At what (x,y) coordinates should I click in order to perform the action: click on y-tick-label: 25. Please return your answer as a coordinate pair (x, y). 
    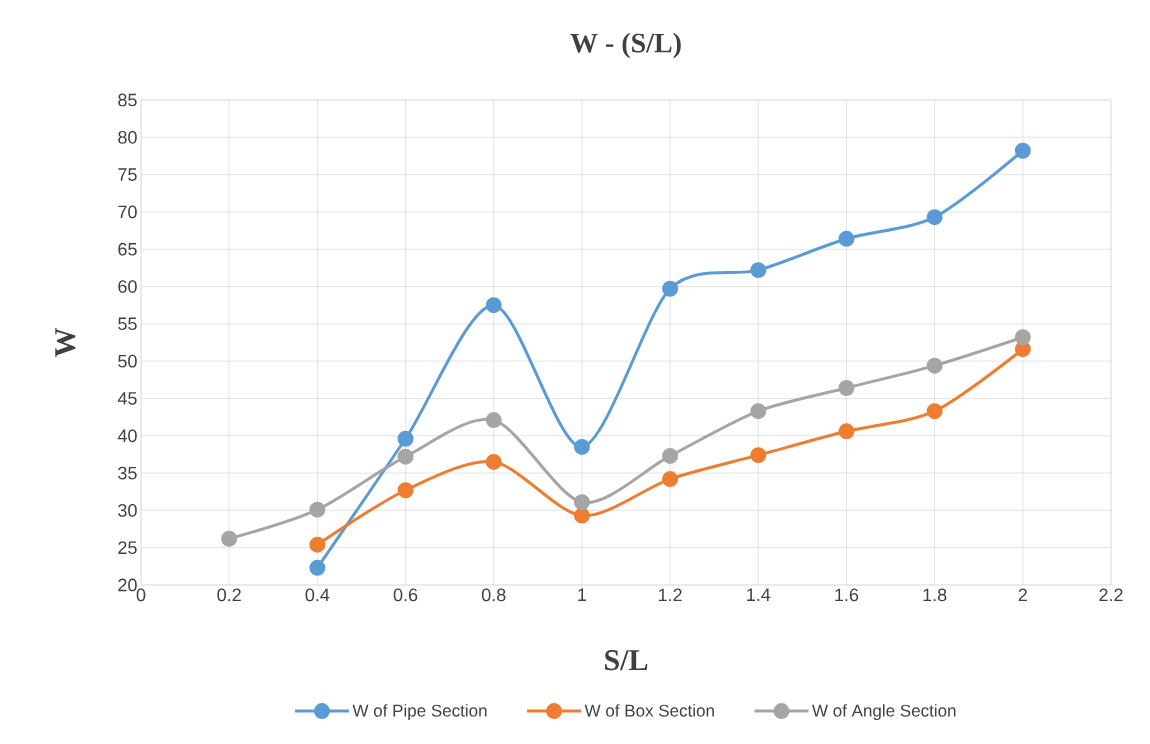
    Looking at the image, I should click on (127, 548).